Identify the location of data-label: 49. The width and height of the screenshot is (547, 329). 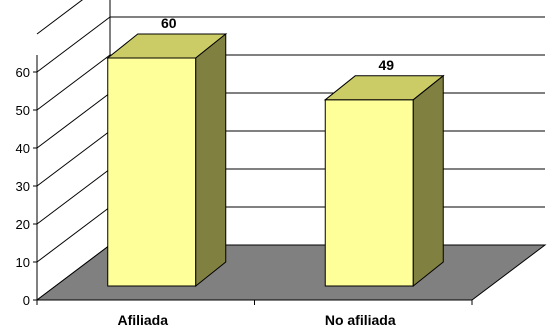
(386, 65).